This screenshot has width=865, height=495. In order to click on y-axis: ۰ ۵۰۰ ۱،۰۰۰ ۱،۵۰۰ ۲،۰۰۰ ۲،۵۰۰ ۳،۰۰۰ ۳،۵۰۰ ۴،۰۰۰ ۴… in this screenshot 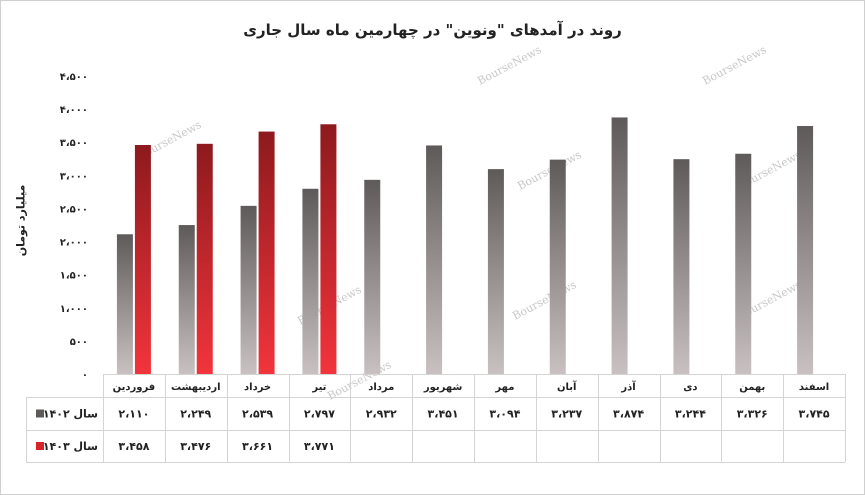, I will do `click(74, 226)`.